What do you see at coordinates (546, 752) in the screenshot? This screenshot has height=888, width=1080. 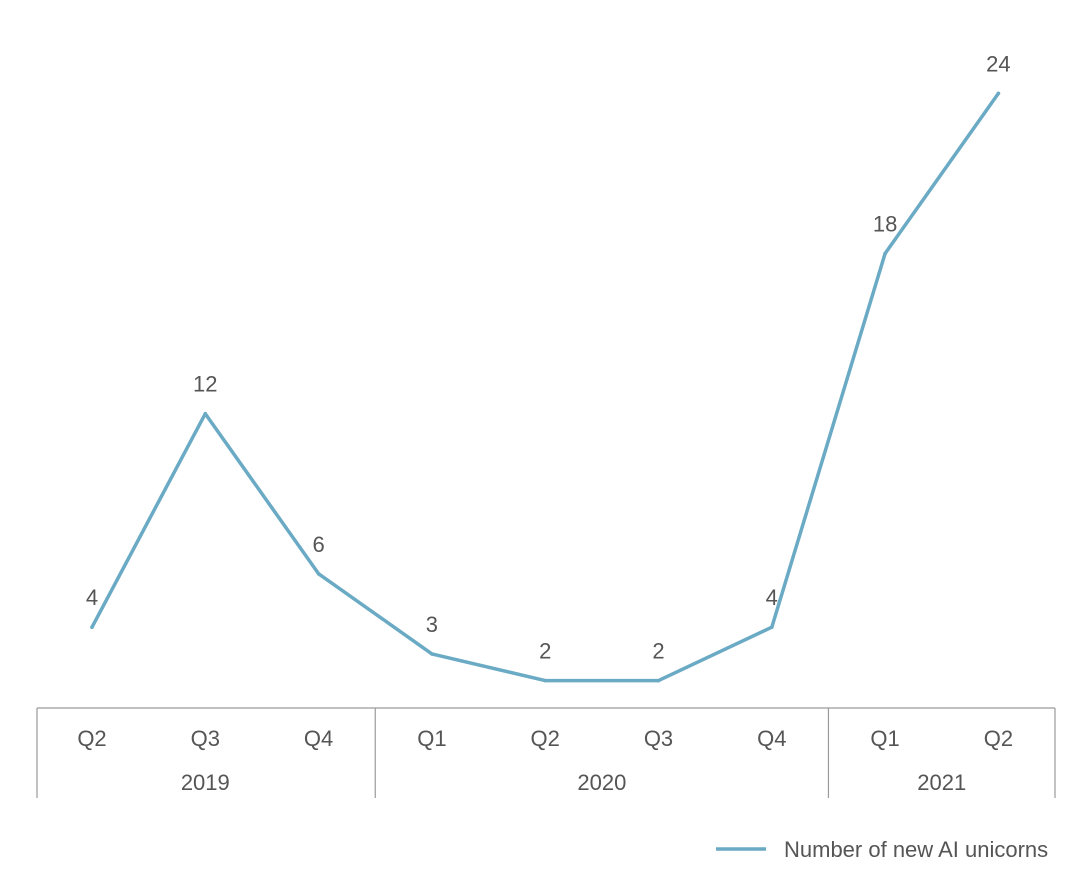 I see `category-axis-table: Q2 Q3 Q4 Q1 Q2 Q3 Q4 Q1 Q2 2019 2020 2021` at bounding box center [546, 752].